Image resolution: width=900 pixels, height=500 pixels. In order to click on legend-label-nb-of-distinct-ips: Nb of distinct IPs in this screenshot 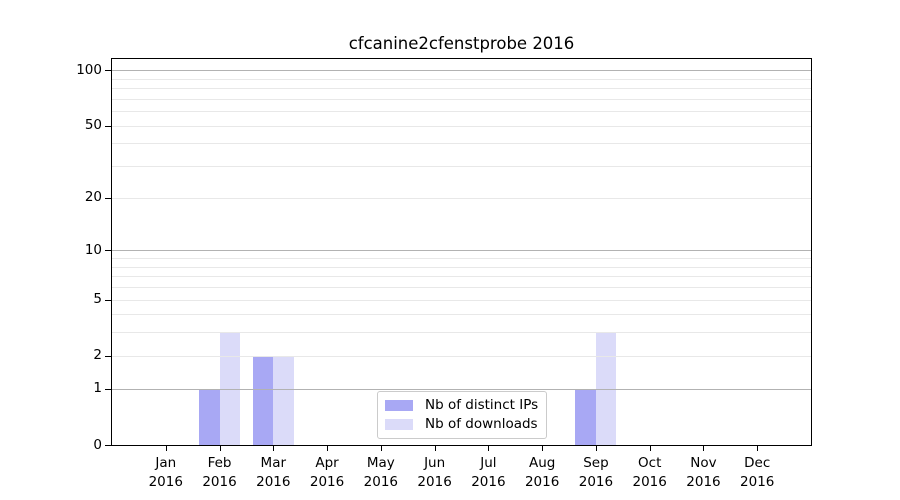, I will do `click(482, 405)`.